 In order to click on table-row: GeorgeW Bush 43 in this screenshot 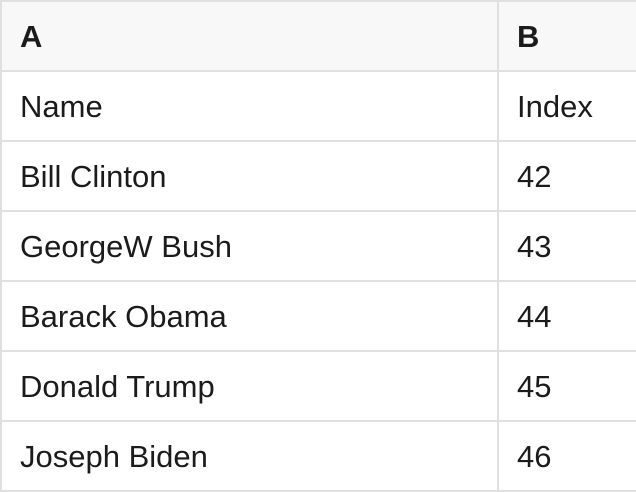, I will do `click(318, 246)`.